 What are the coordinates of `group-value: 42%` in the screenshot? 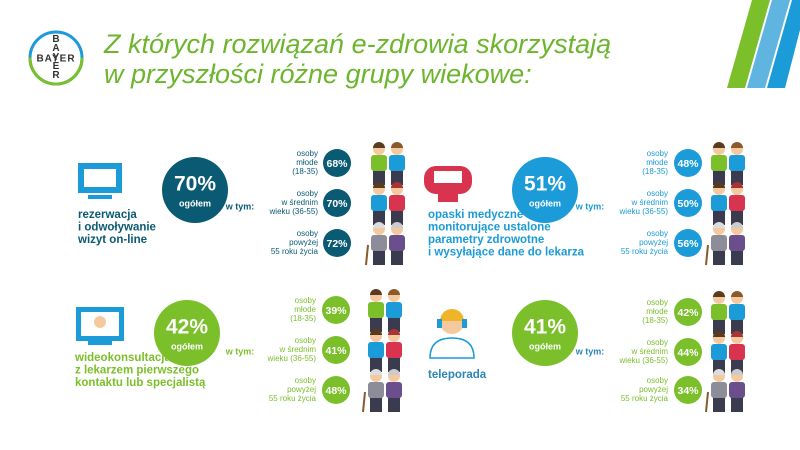 It's located at (688, 313).